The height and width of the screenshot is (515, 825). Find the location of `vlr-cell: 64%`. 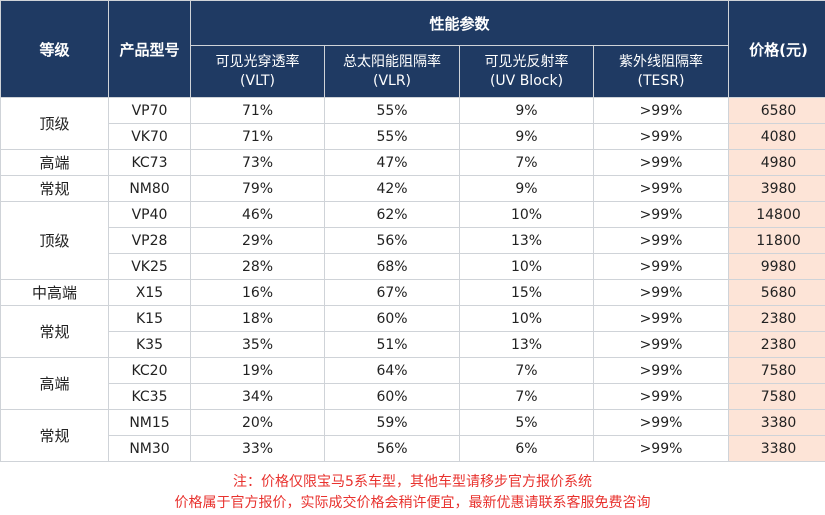

vlr-cell: 64% is located at coordinates (392, 370).